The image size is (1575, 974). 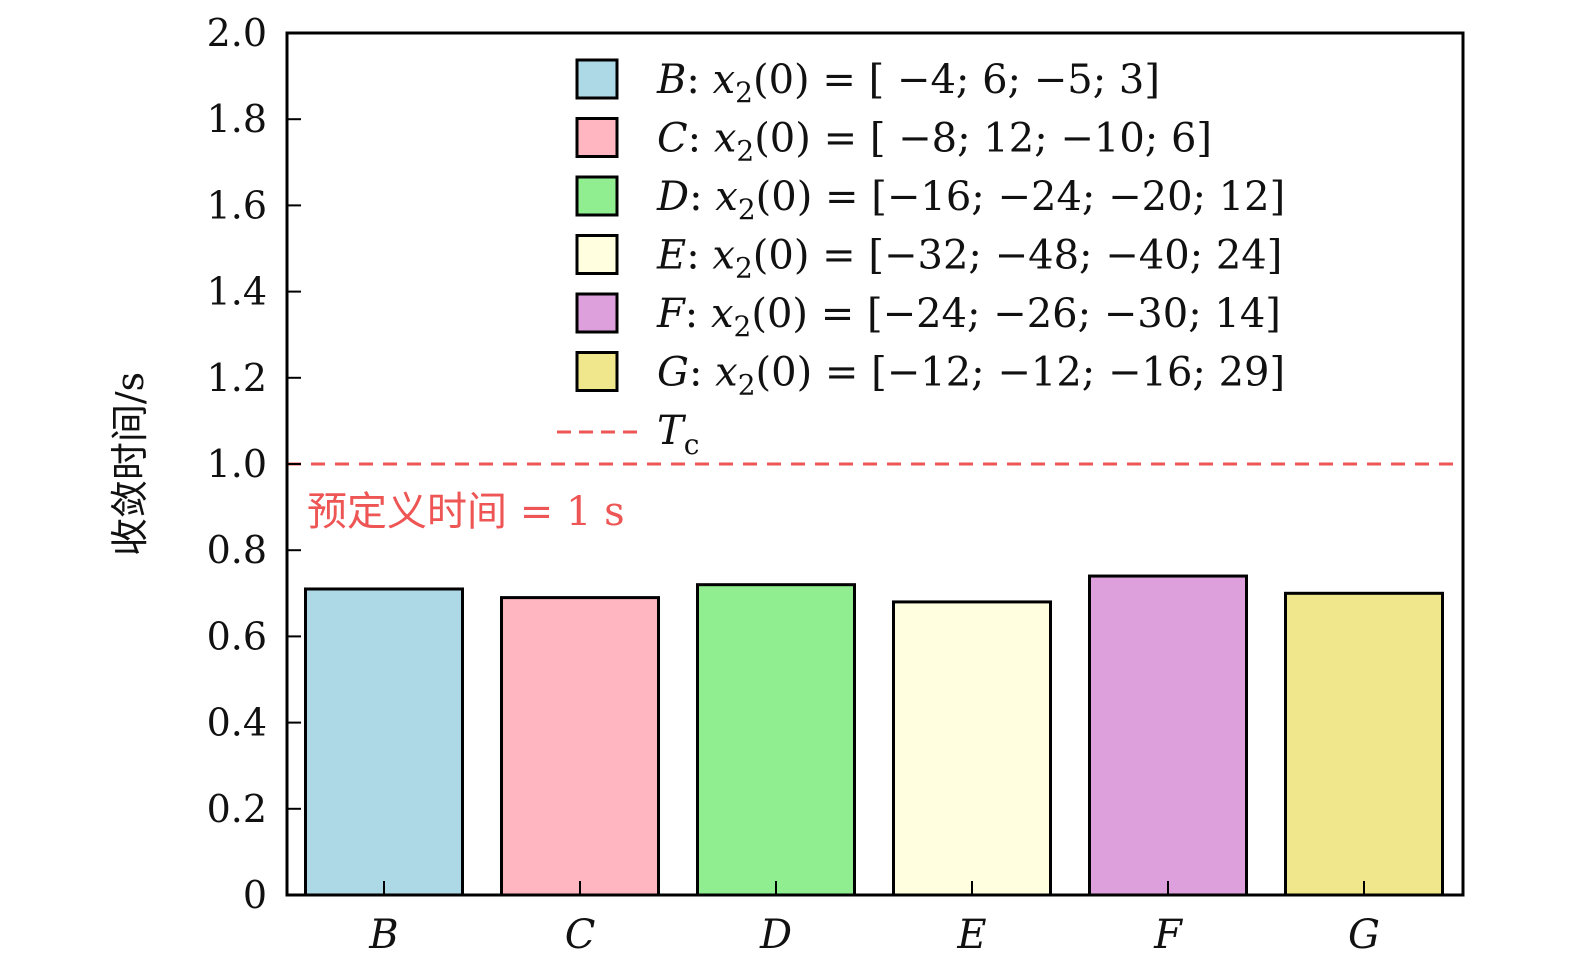 What do you see at coordinates (775, 935) in the screenshot?
I see `x-tick-label: D` at bounding box center [775, 935].